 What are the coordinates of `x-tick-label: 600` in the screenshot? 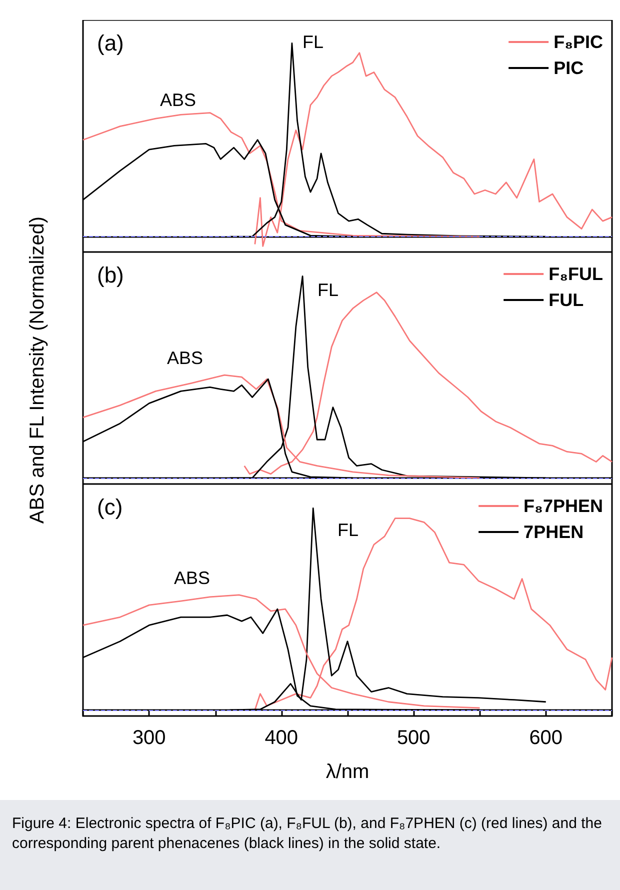 It's located at (546, 738).